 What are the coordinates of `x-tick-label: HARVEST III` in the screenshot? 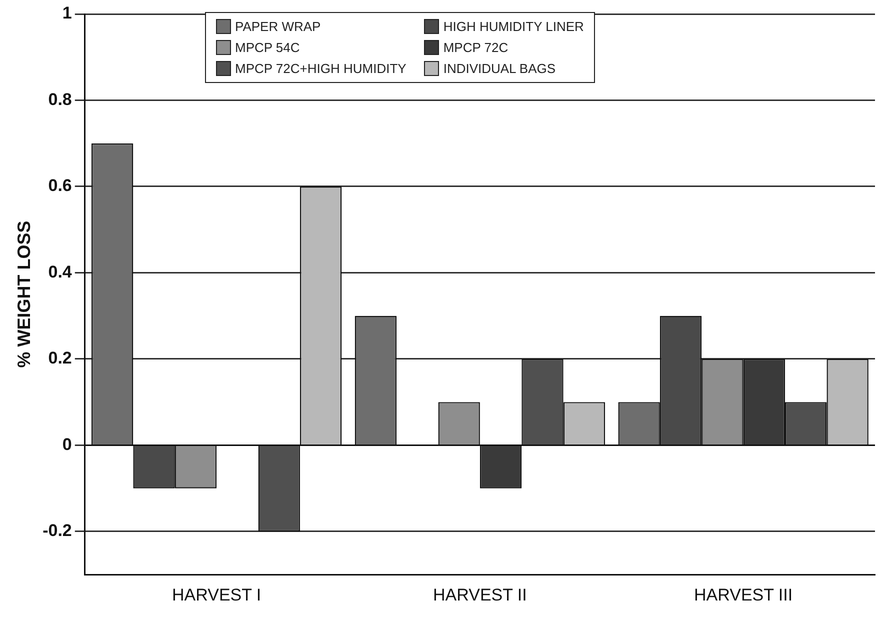 It's located at (743, 594).